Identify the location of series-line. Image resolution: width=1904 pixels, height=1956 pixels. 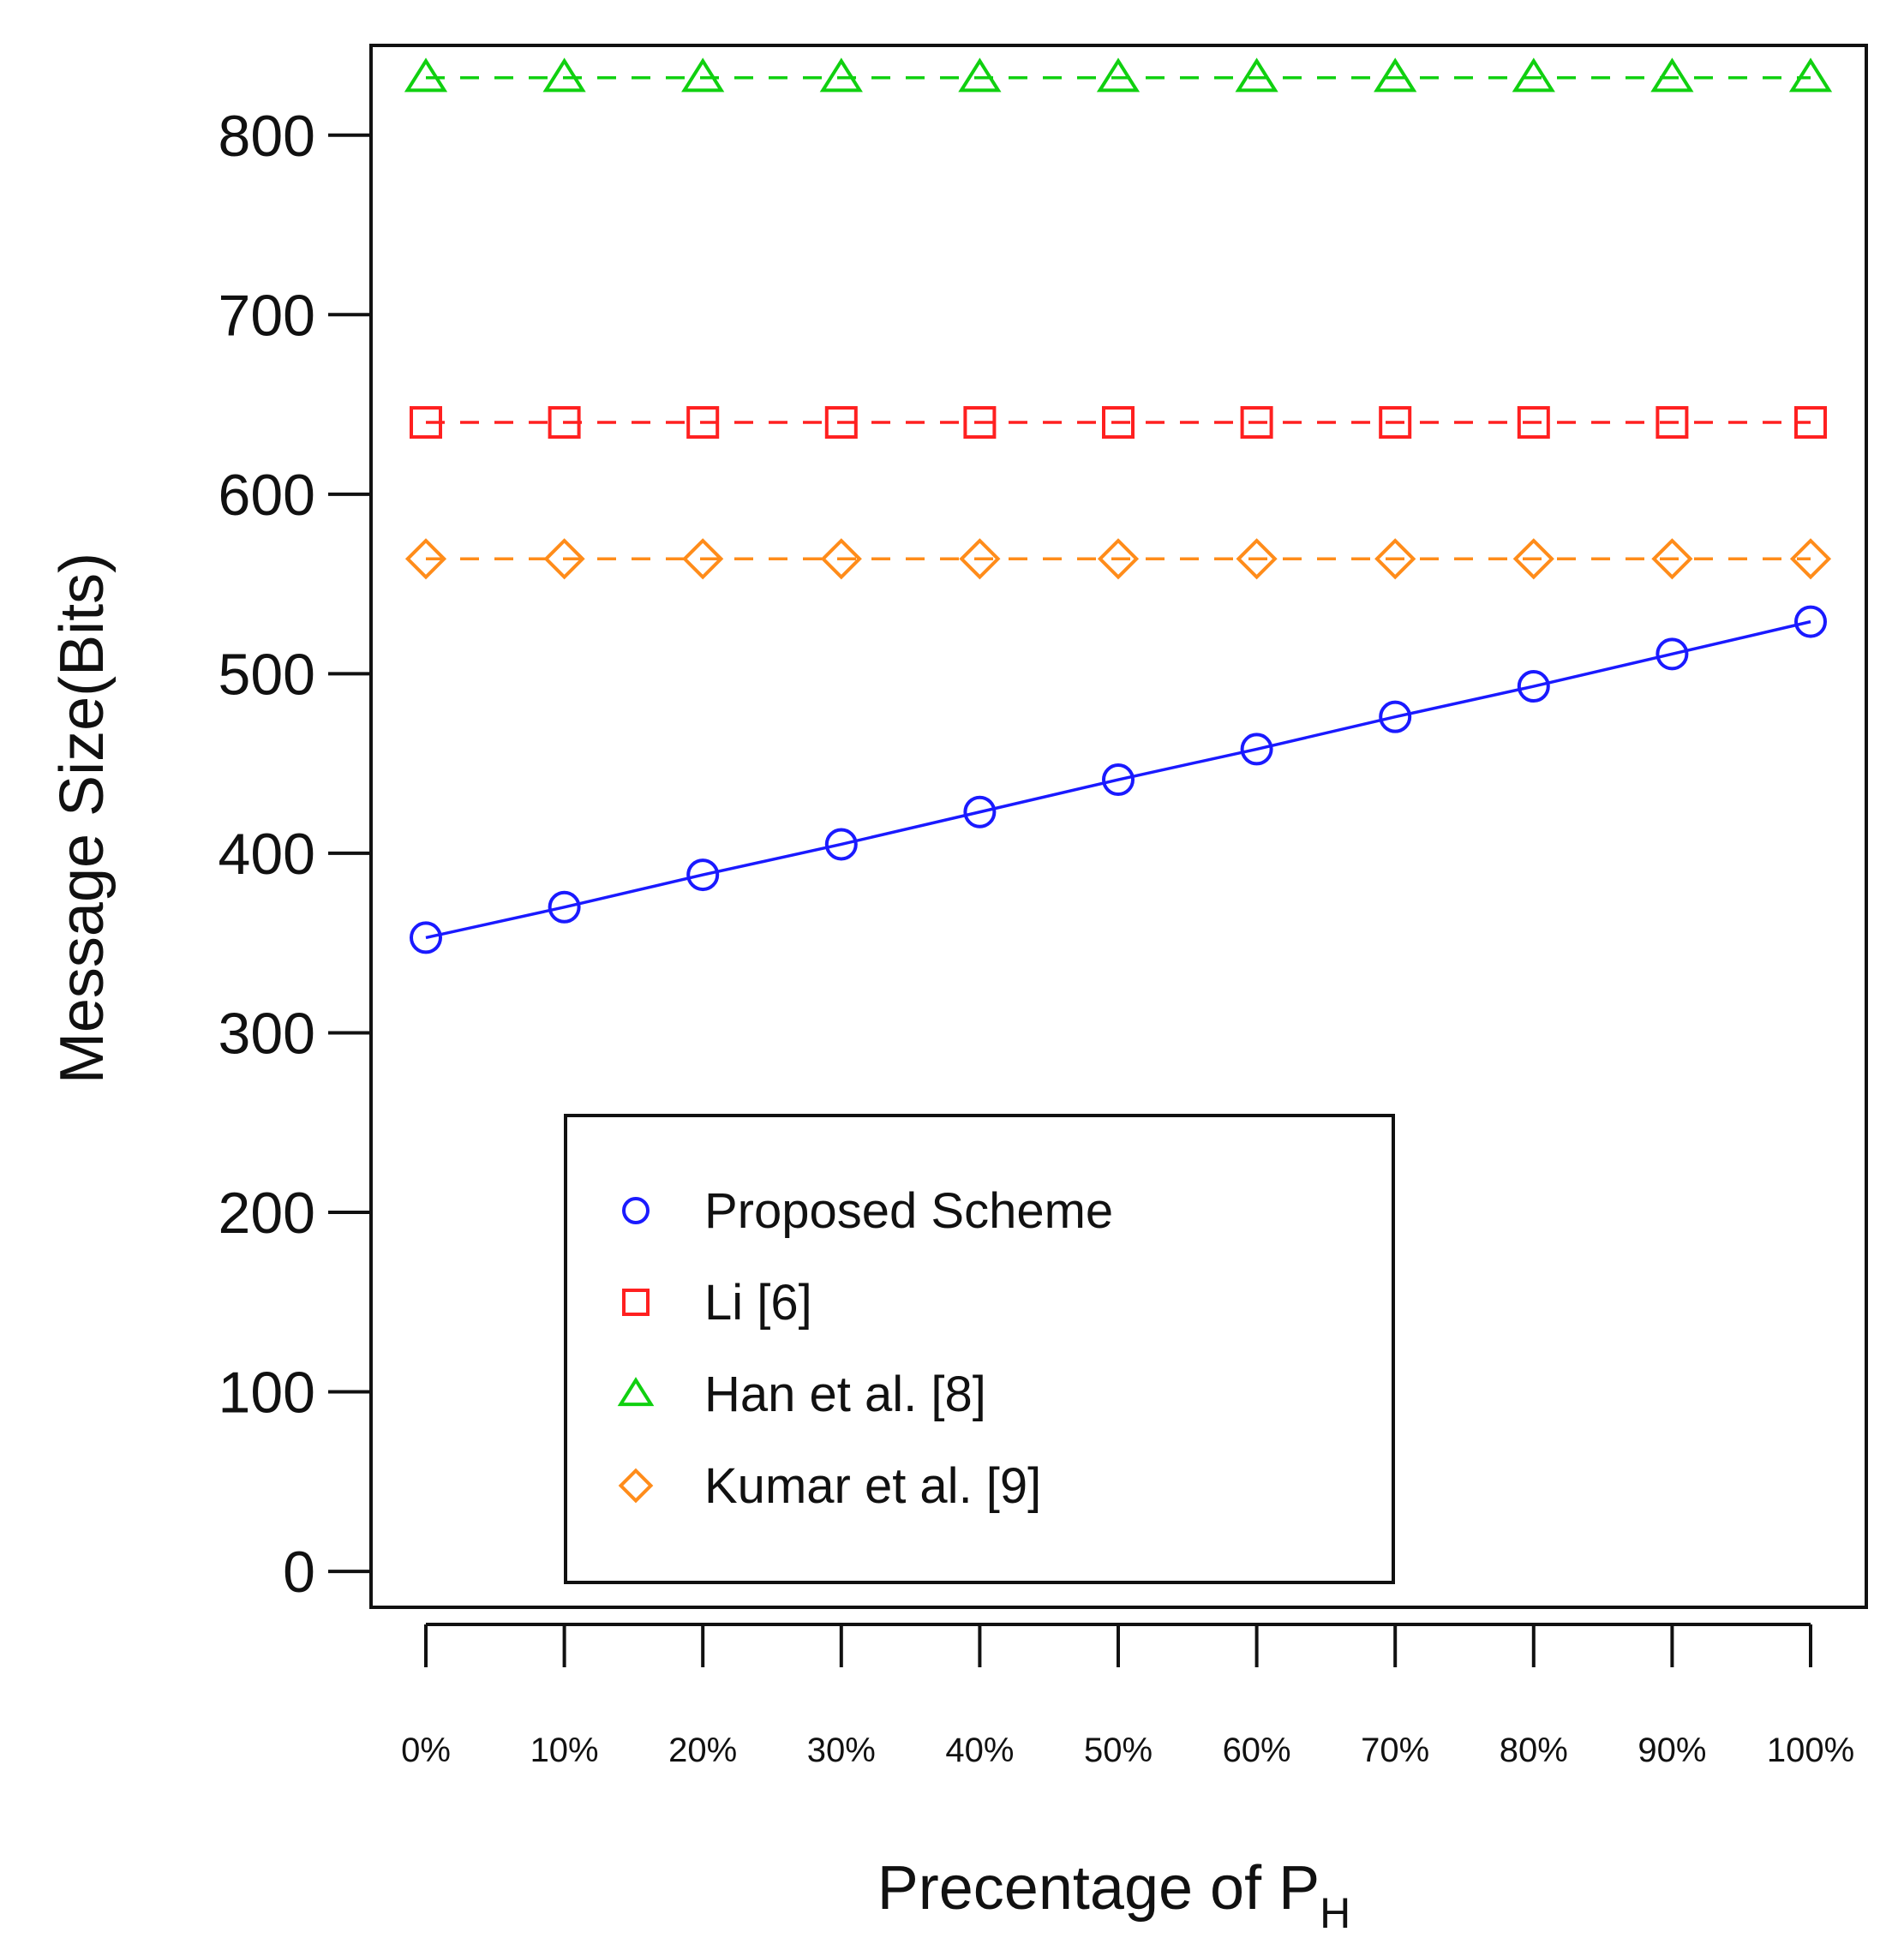
(1118, 779).